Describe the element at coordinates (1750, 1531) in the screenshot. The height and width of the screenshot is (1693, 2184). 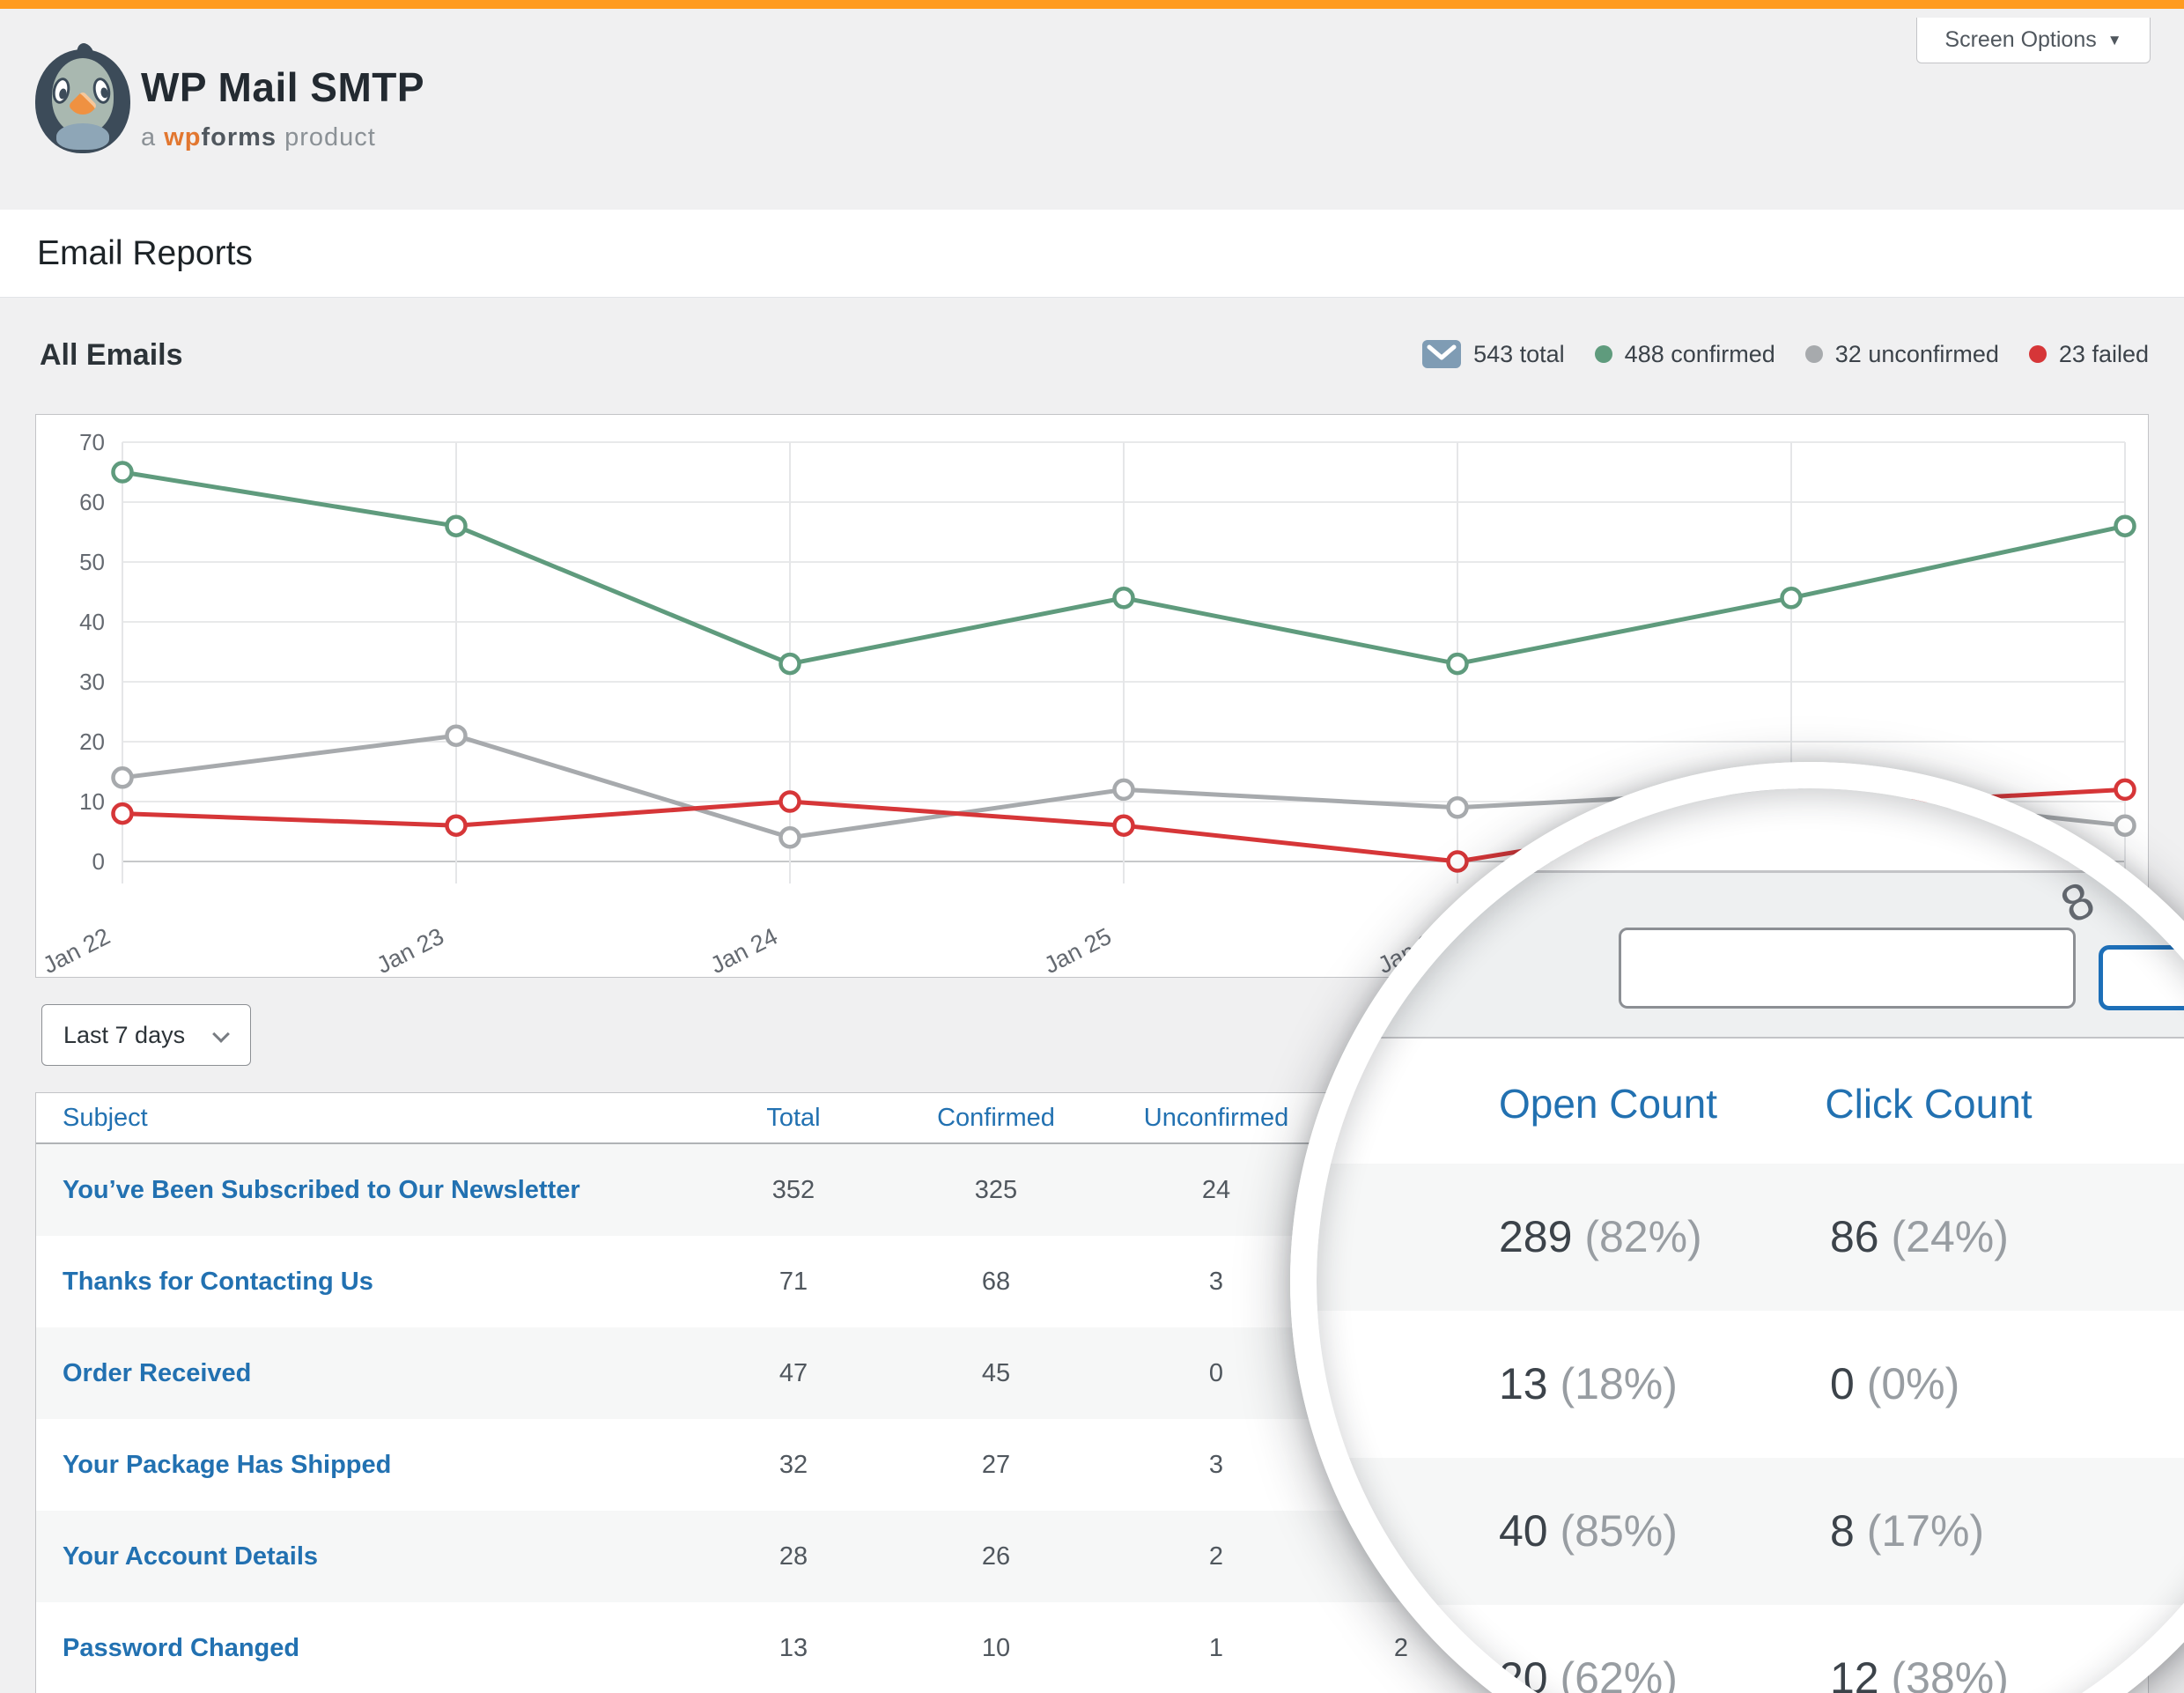
I see `lens-table-row: 40 (85%) 8 (17%)` at that location.